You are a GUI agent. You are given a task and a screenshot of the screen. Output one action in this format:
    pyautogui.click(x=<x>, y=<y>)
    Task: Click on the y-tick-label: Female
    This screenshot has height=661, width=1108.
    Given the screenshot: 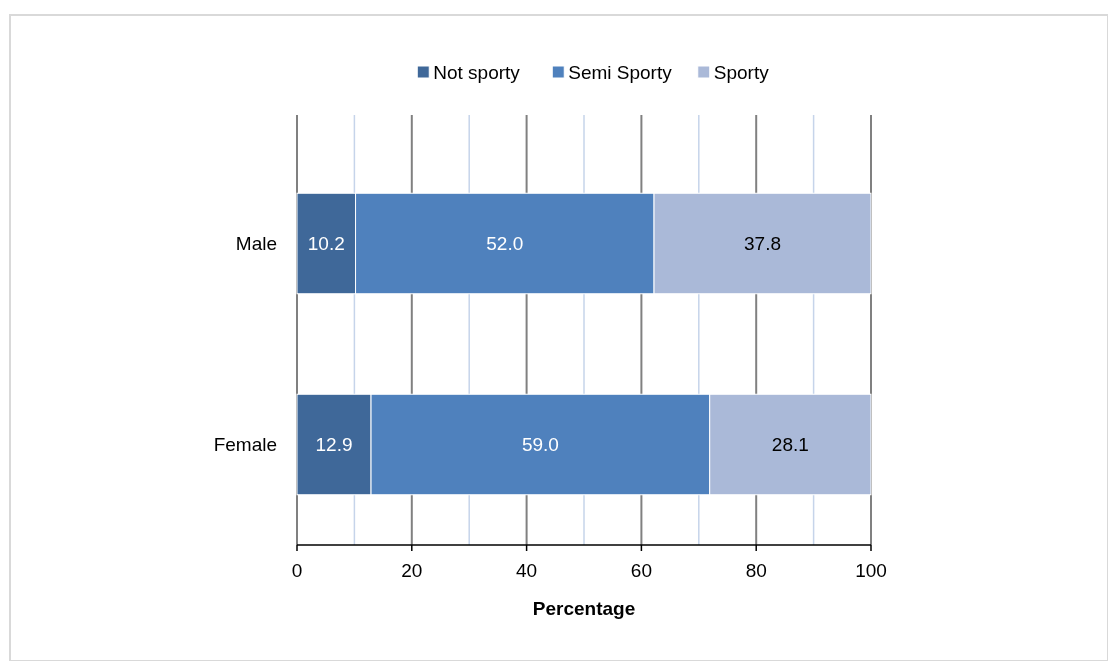 What is the action you would take?
    pyautogui.click(x=245, y=445)
    